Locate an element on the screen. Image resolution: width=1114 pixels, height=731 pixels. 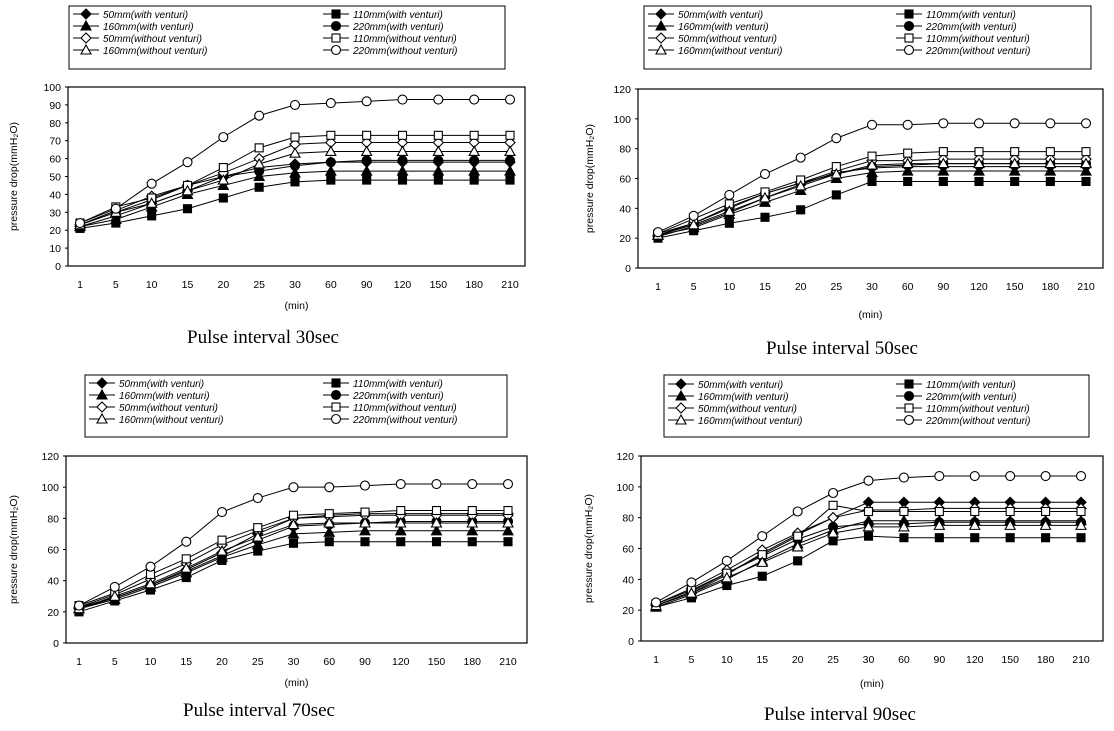
x-tick-label: 90 is located at coordinates (939, 660).